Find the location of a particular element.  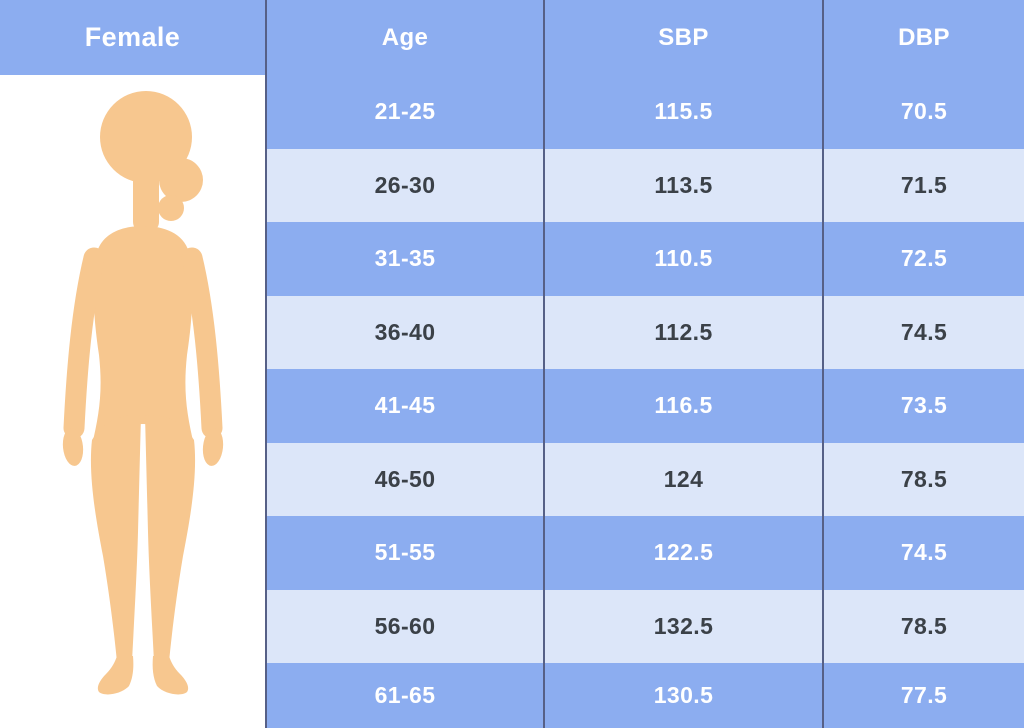

dbp-cell: 77.5 is located at coordinates (923, 695).